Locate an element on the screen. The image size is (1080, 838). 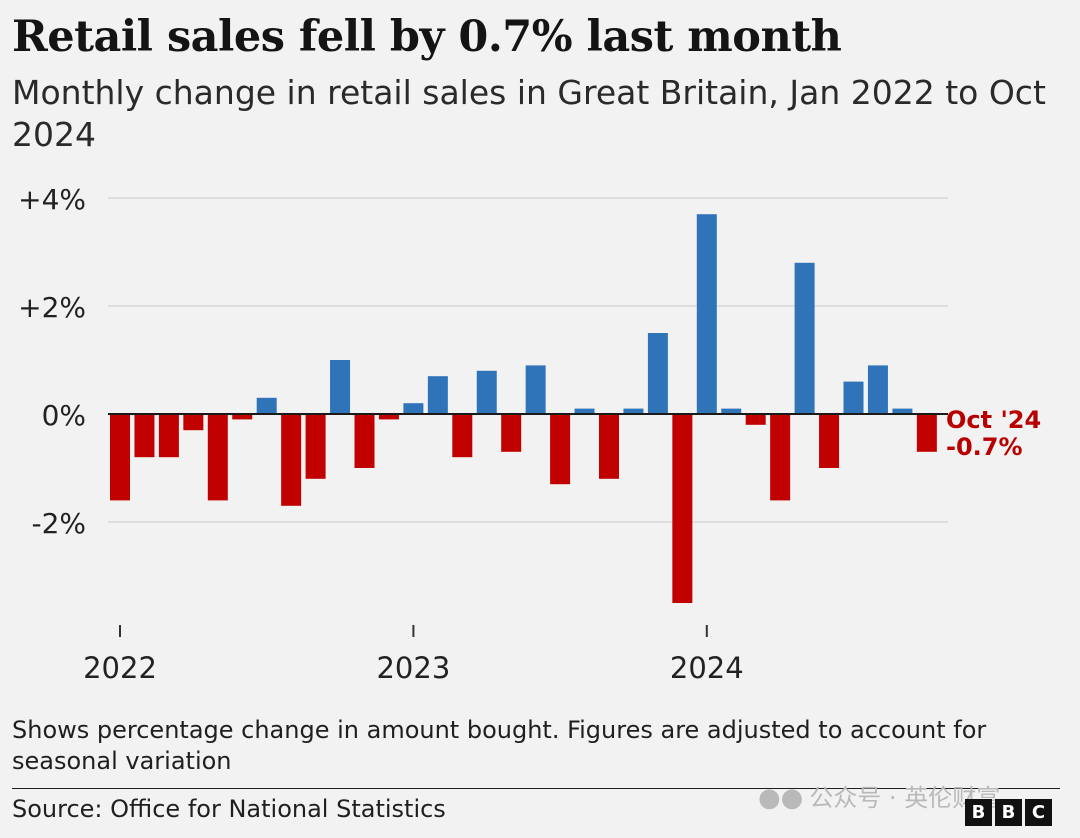
watermark: ●● 公众号 · 英伦财富 is located at coordinates (879, 795).